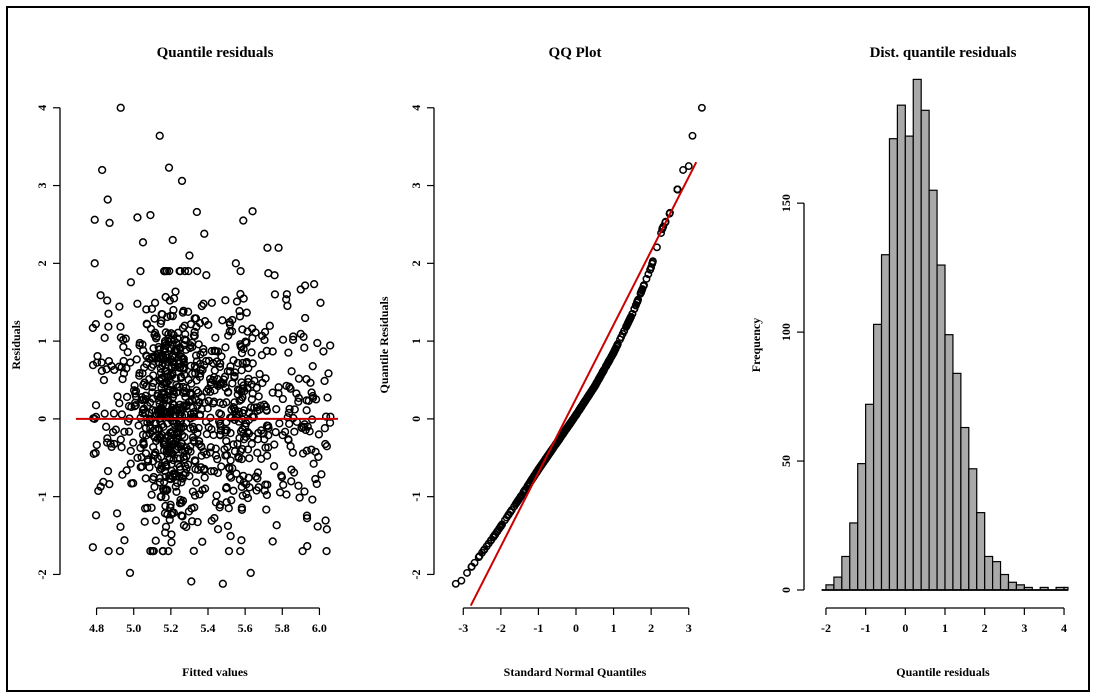 This screenshot has height=697, width=1096. Describe the element at coordinates (215, 53) in the screenshot. I see `residuals-title: Quantile residuals` at that location.